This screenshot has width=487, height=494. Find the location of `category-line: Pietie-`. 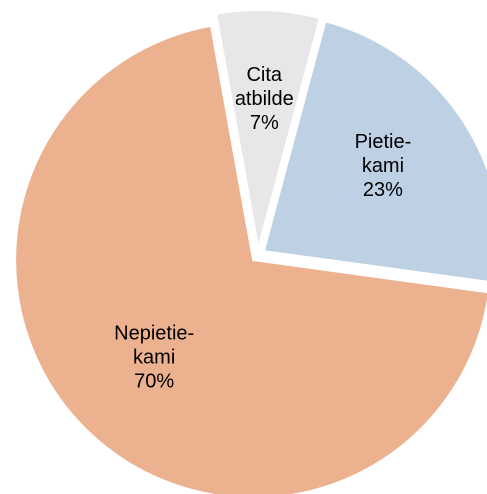

category-line: Pietie- is located at coordinates (383, 142).